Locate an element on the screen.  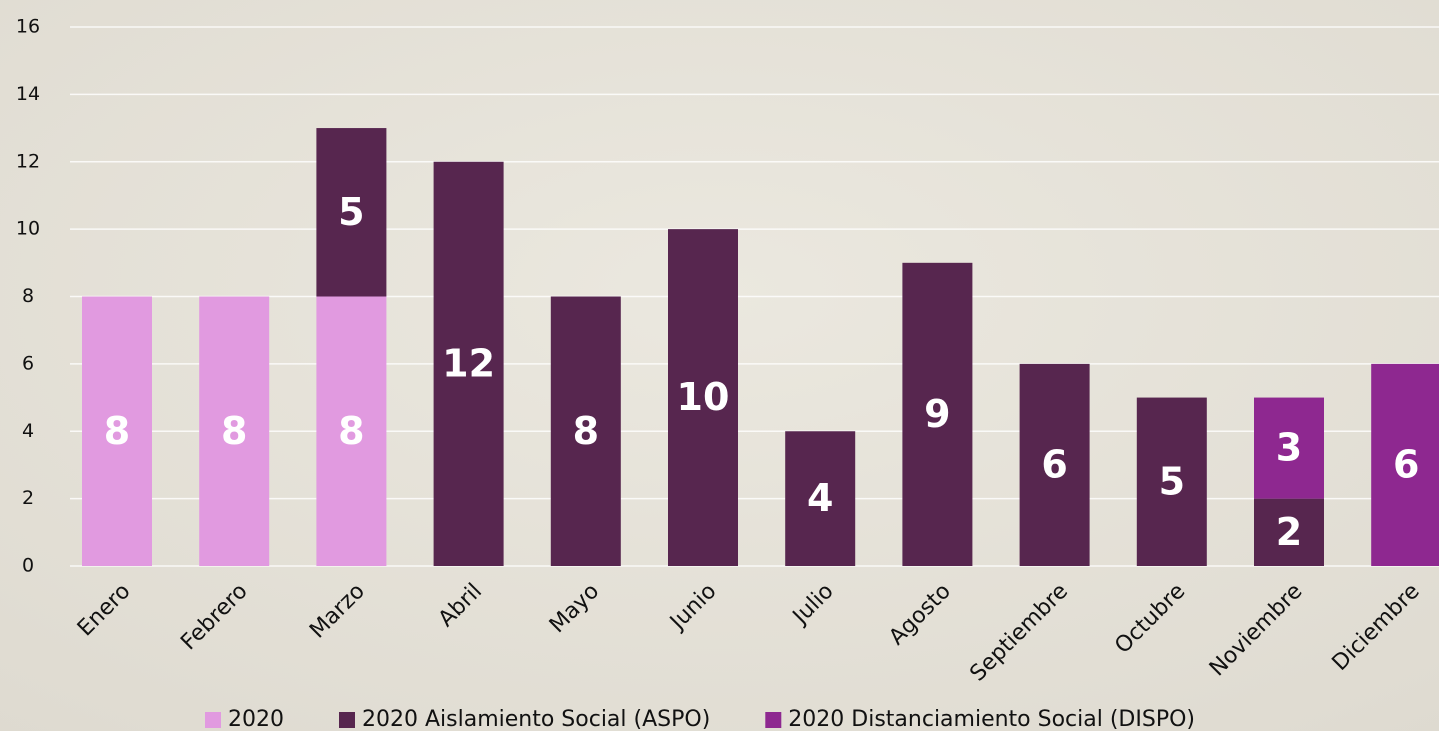
data-label: 2 is located at coordinates (1289, 532).